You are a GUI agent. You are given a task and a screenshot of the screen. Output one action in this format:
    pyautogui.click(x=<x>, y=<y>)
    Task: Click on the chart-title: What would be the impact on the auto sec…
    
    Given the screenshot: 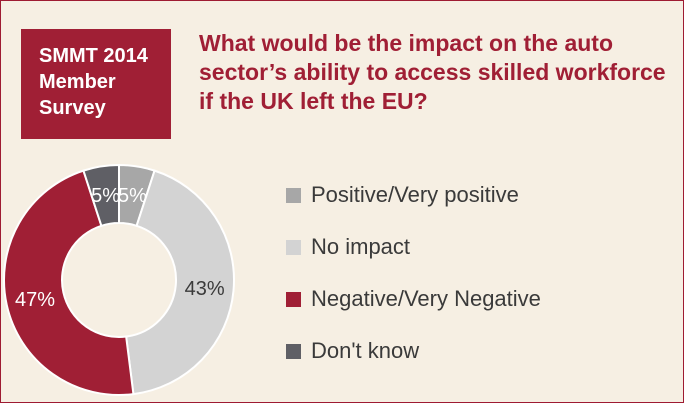 What is the action you would take?
    pyautogui.click(x=434, y=72)
    